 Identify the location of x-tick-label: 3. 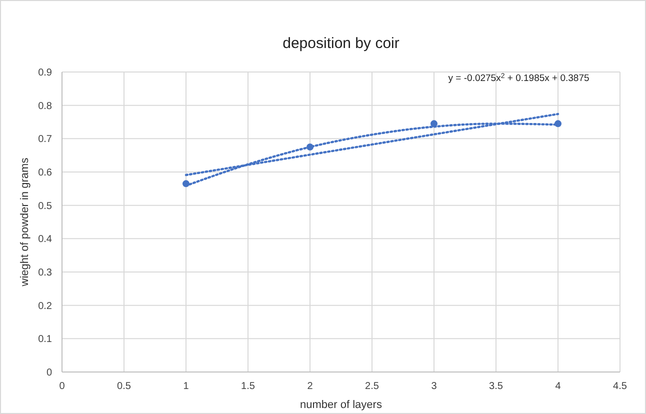
(434, 386).